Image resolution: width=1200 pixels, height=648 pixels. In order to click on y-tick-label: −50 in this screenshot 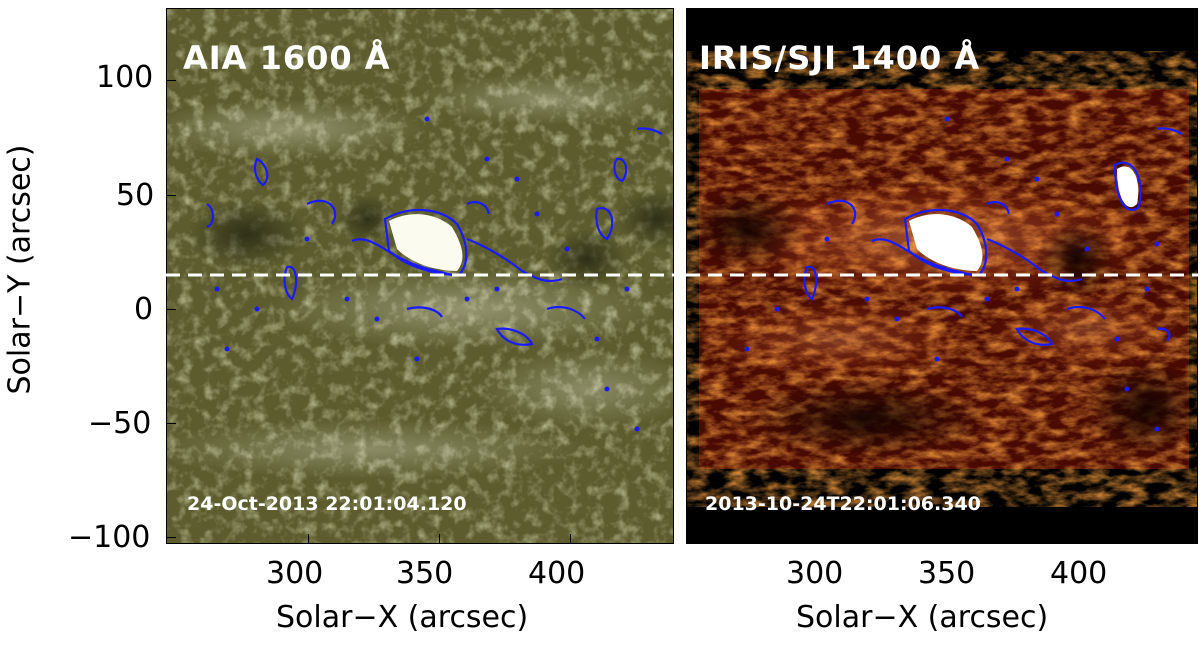, I will do `click(120, 423)`.